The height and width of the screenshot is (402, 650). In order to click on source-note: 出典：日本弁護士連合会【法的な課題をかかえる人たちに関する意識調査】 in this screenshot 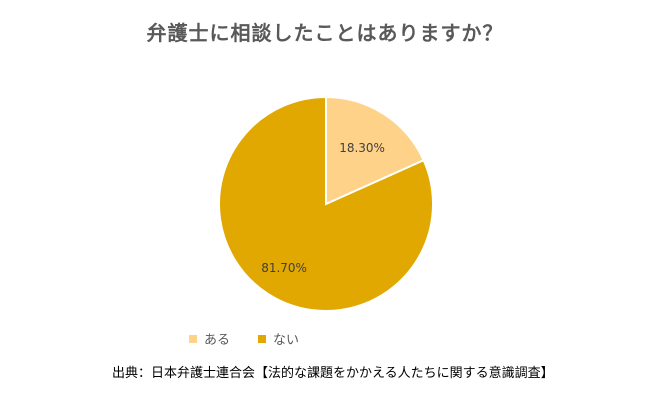, I will do `click(333, 373)`.